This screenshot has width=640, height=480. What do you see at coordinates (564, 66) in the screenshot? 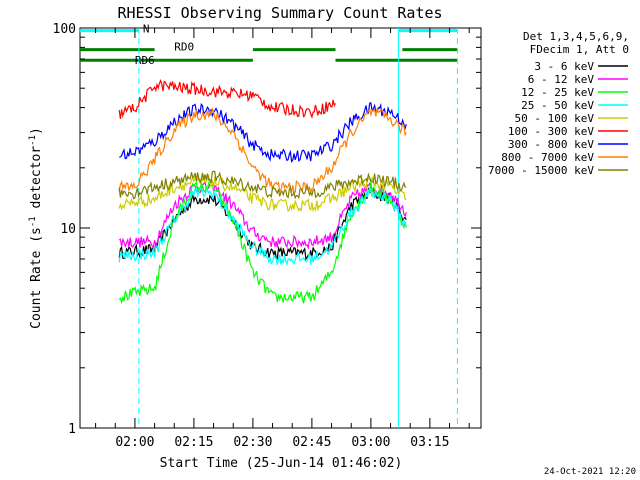
I see `legend-entry-label: 3 - 6 keV` at bounding box center [564, 66].